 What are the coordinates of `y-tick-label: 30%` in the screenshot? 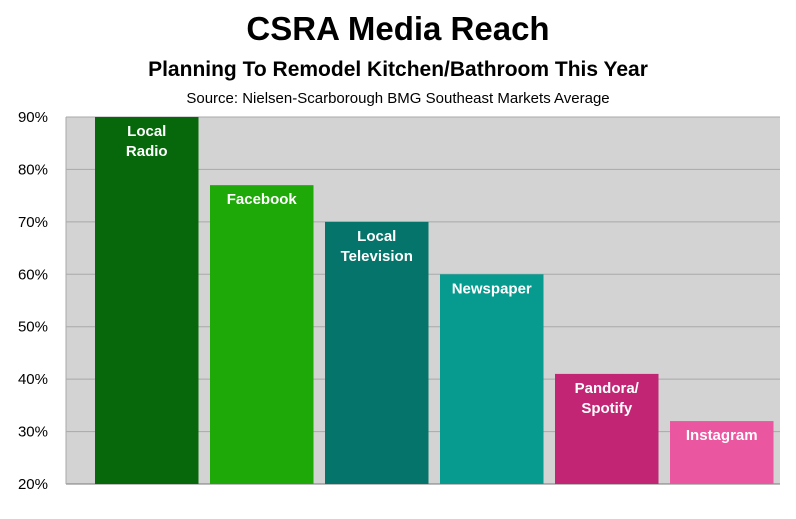 It's located at (33, 432).